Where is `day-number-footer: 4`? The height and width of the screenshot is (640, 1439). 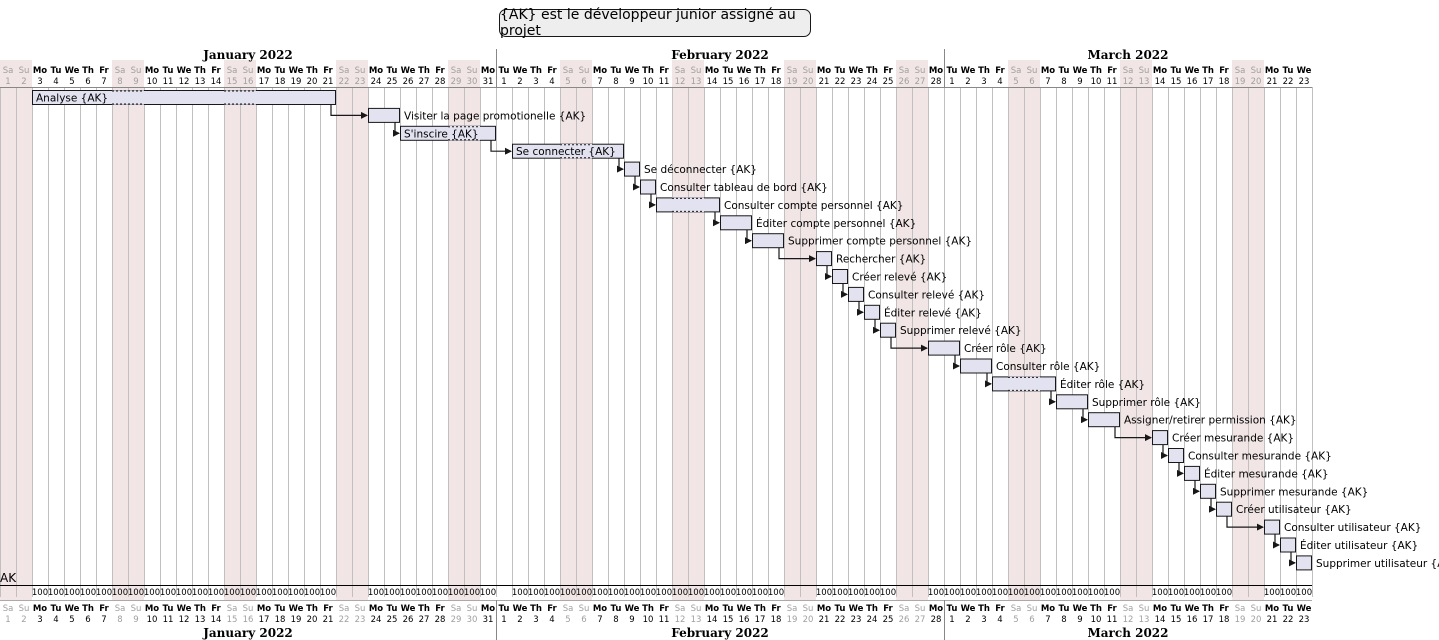
day-number-footer: 4 is located at coordinates (55, 620).